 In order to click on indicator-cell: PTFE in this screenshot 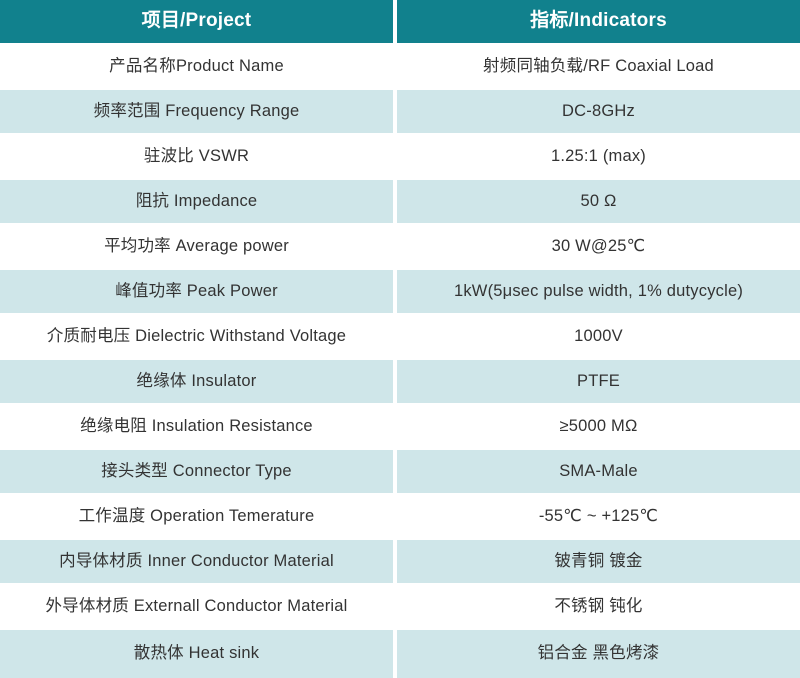, I will do `click(598, 382)`.